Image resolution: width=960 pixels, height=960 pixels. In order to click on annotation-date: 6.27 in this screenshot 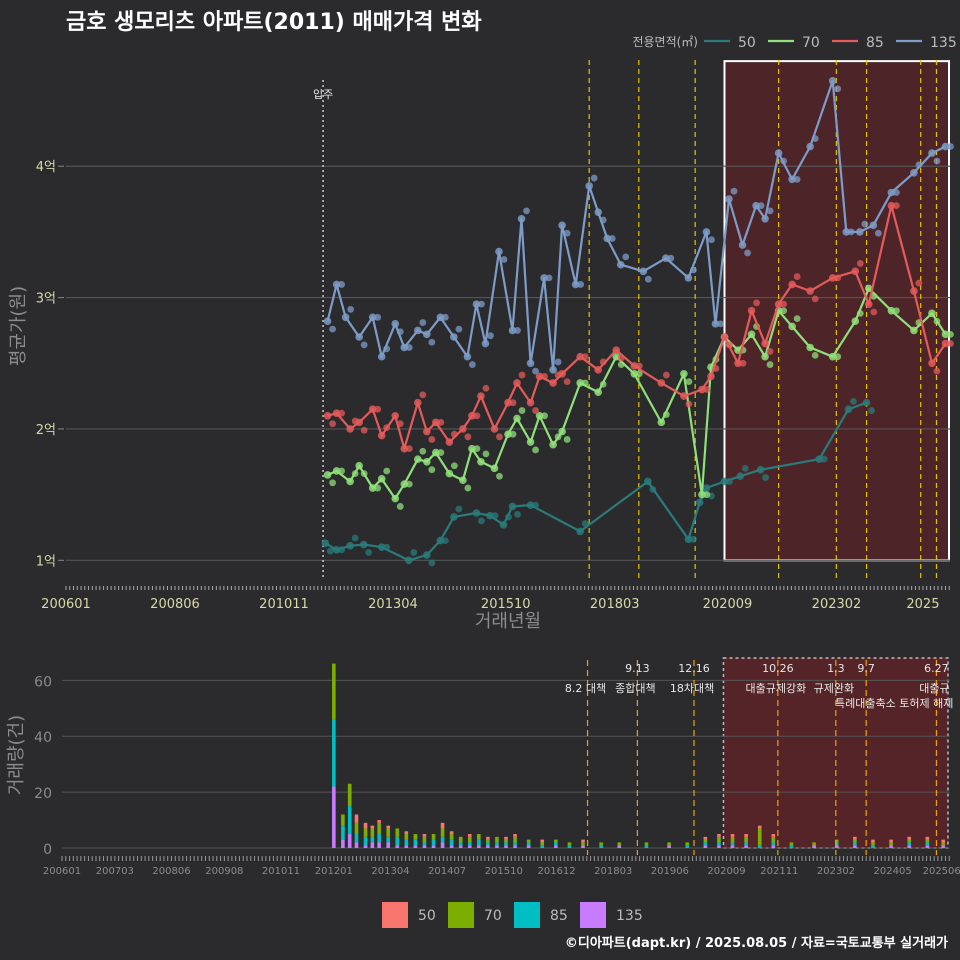, I will do `click(936, 668)`.